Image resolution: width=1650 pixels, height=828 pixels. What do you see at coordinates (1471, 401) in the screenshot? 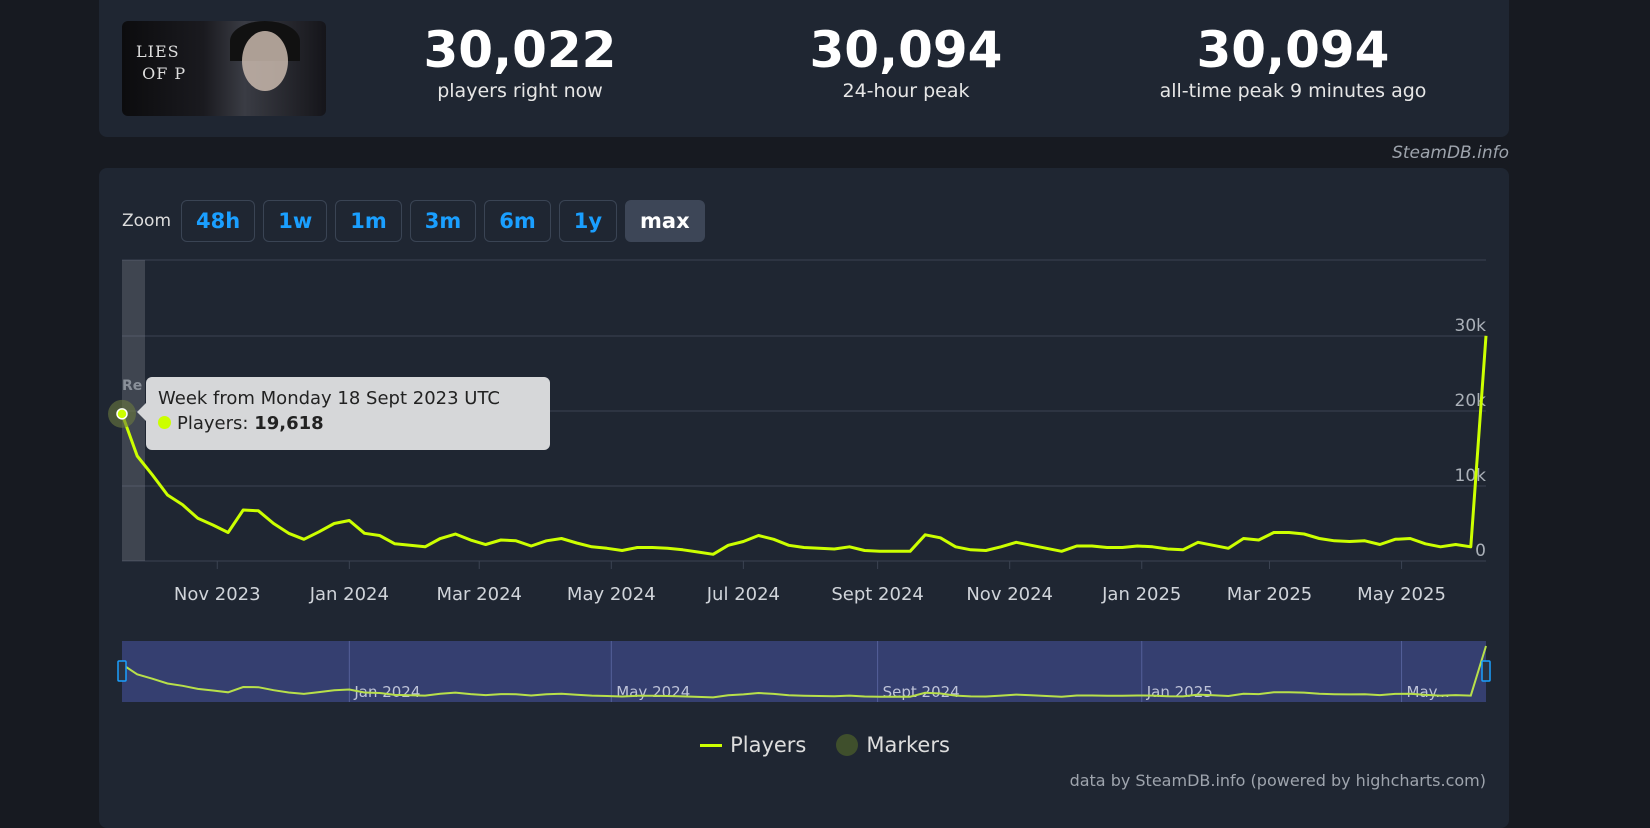
I see `y-tick-label: 20k` at bounding box center [1471, 401].